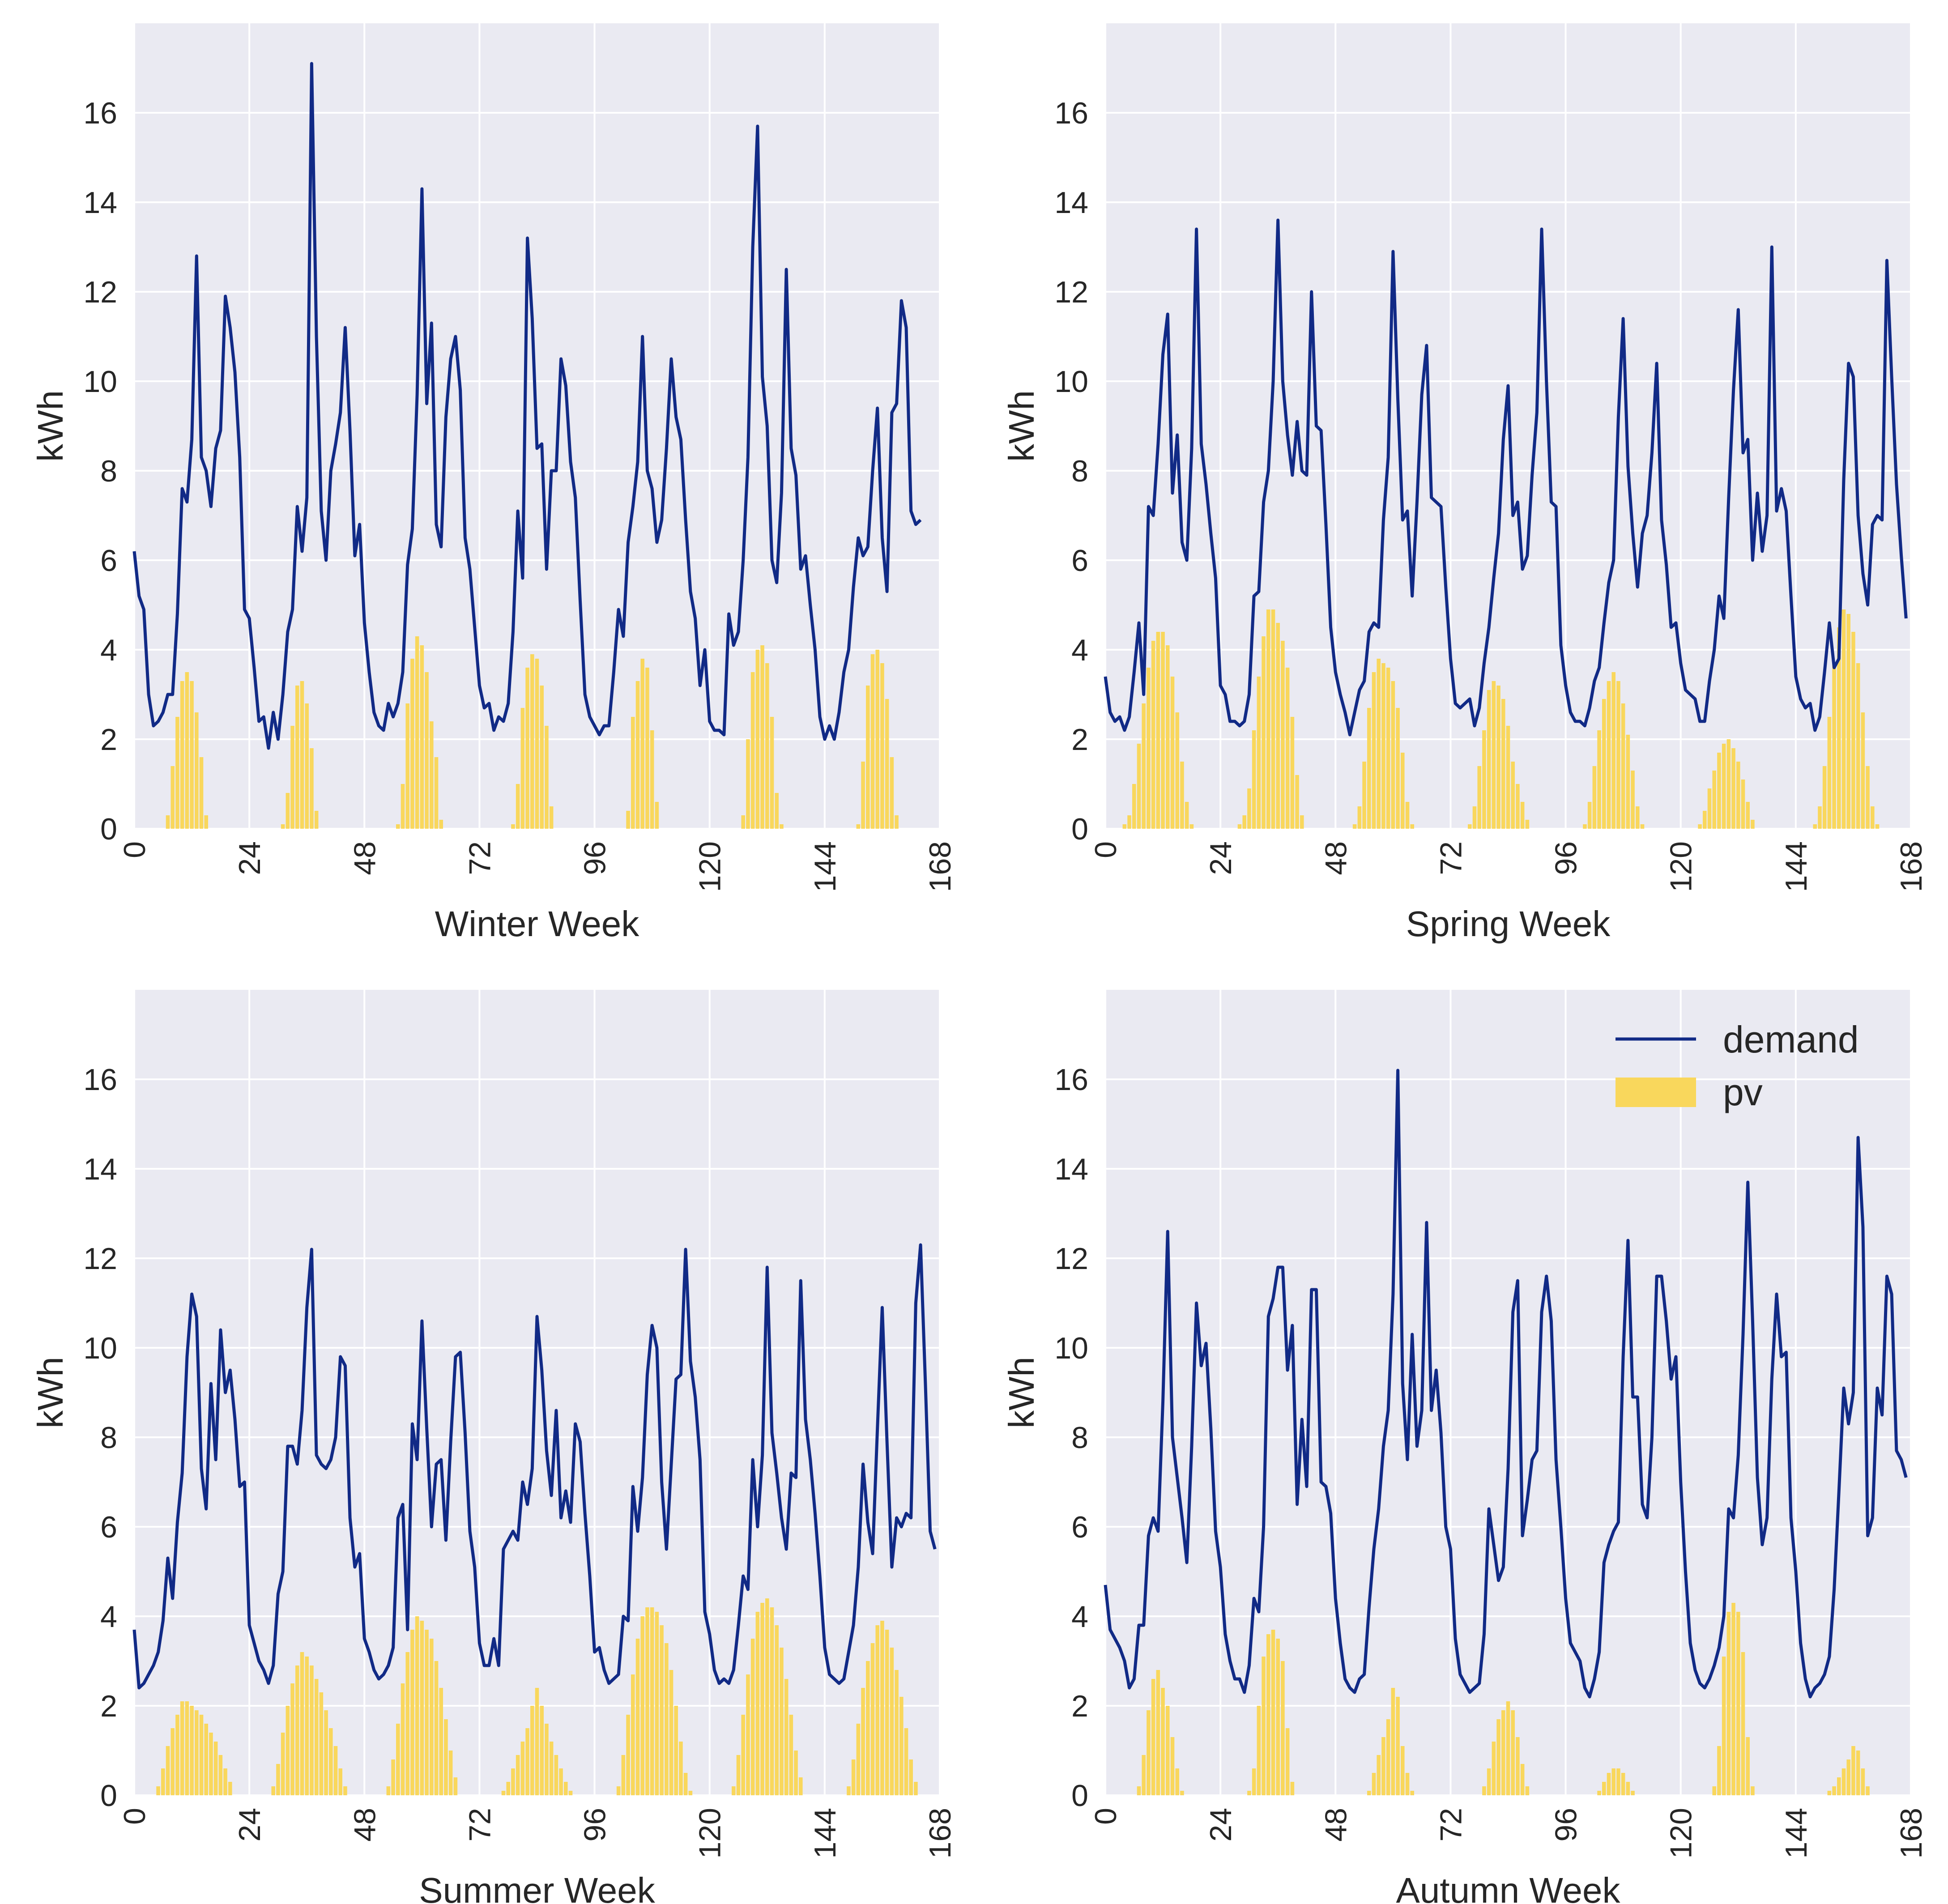 The width and height of the screenshot is (1948, 1904). What do you see at coordinates (1911, 1833) in the screenshot?
I see `x-tick-label: 168` at bounding box center [1911, 1833].